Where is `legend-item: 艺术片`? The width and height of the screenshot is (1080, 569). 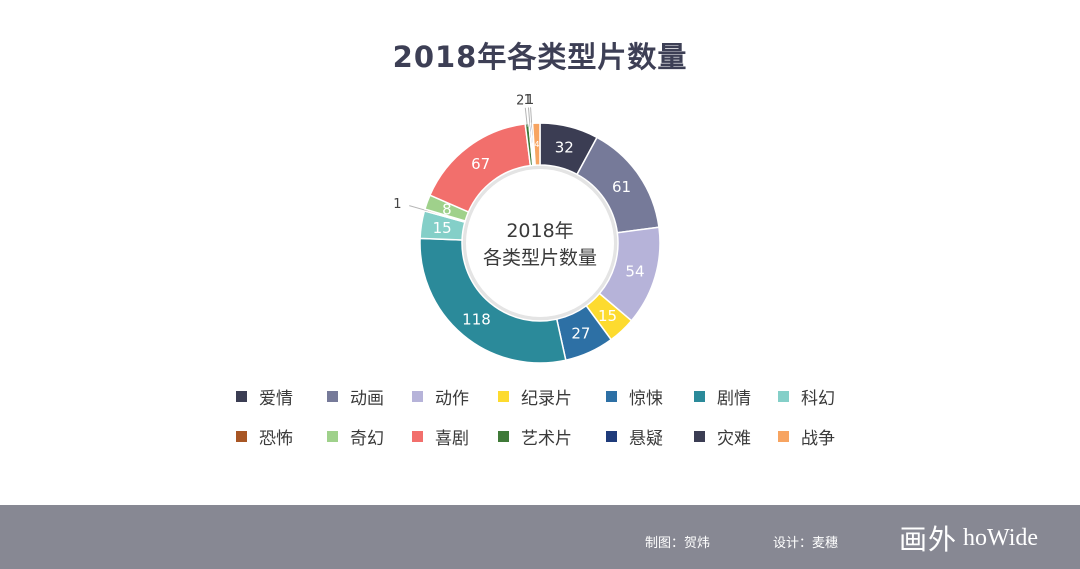 legend-item: 艺术片 is located at coordinates (535, 436).